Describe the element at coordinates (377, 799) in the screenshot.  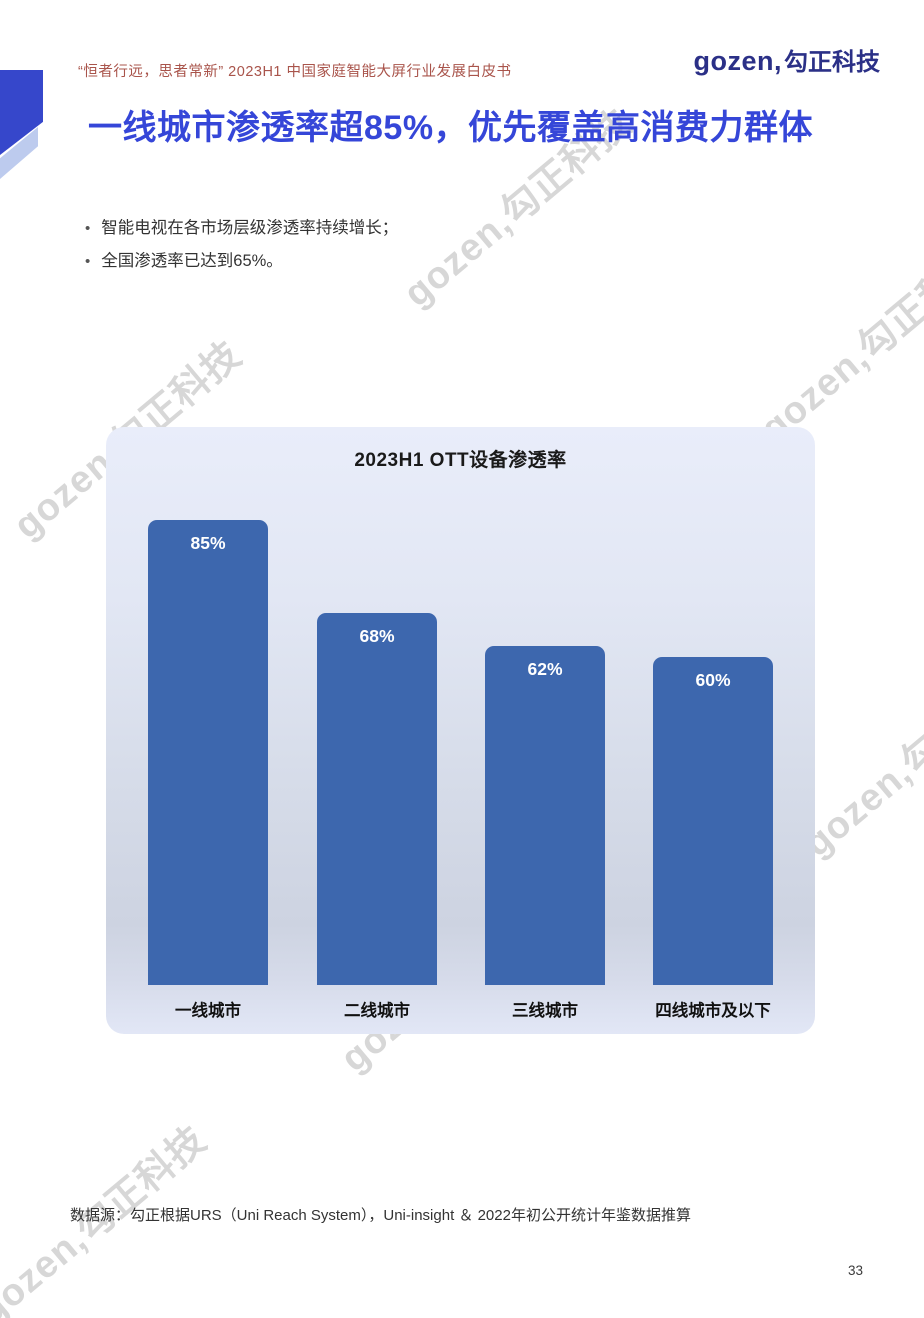
I see `bar-tier2: 68%` at that location.